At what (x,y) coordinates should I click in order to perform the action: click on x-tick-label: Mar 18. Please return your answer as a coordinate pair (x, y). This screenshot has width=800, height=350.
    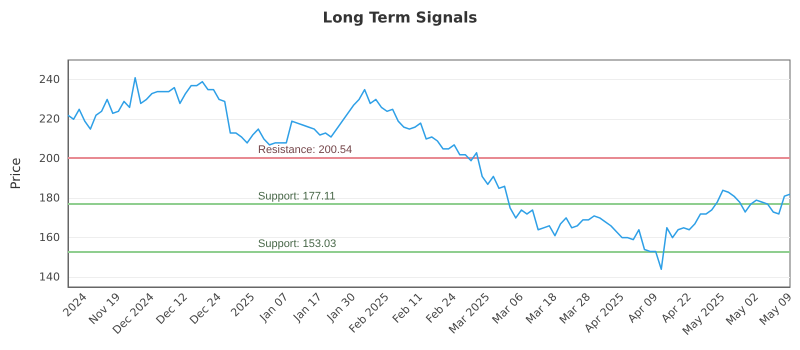
    Looking at the image, I should click on (541, 308).